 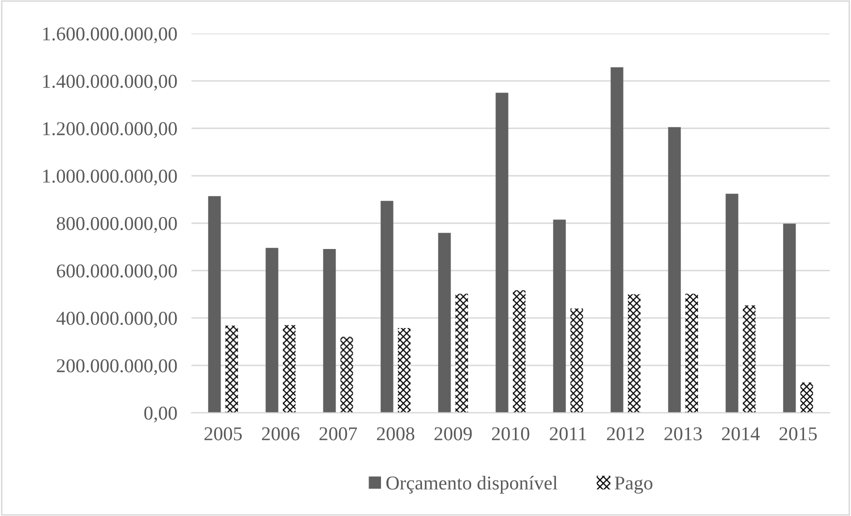 What do you see at coordinates (110, 82) in the screenshot?
I see `y-tick-label: 1.400.000.000,00` at bounding box center [110, 82].